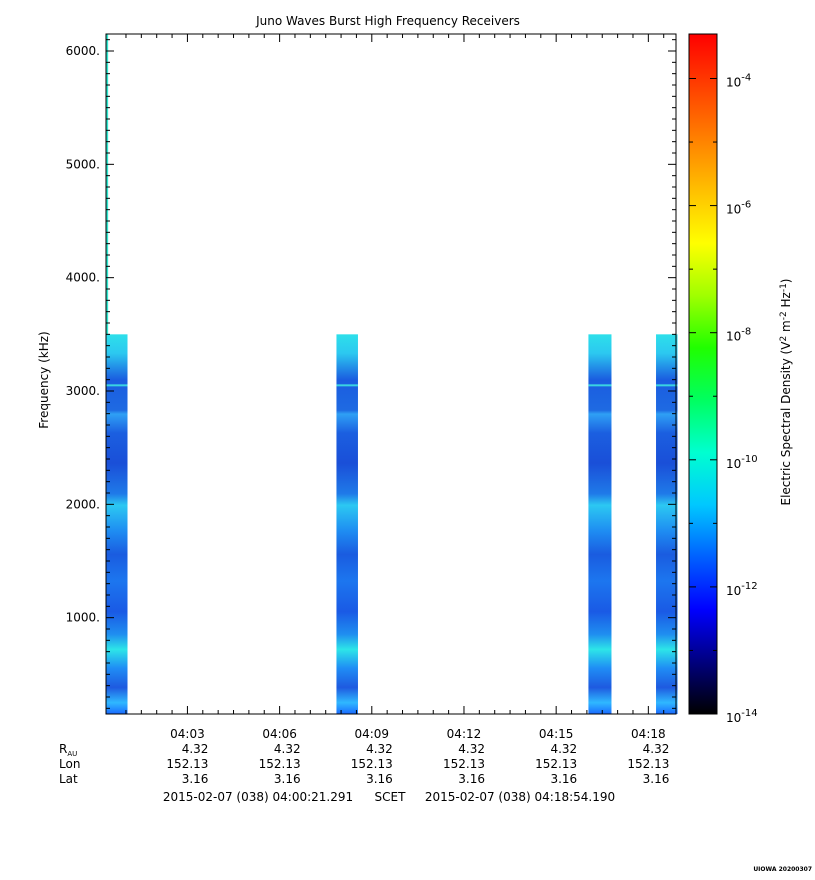  I want to click on time-range-end: 2015-02-07 (038) 04:18:54.190, so click(520, 797).